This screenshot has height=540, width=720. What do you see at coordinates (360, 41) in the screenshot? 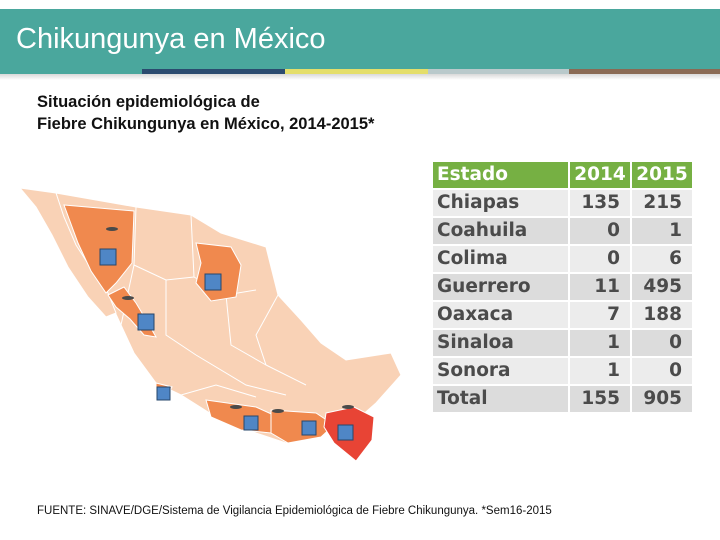
I see `title-bar: Chikungunya en México` at bounding box center [360, 41].